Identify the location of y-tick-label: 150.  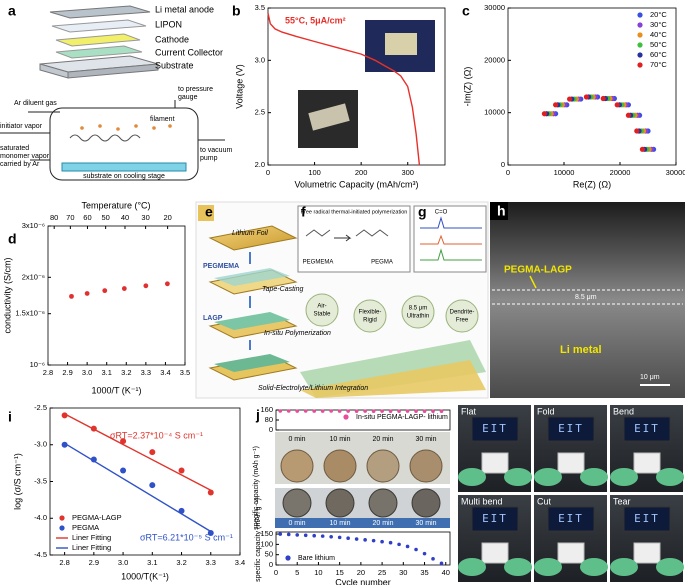
(266, 533).